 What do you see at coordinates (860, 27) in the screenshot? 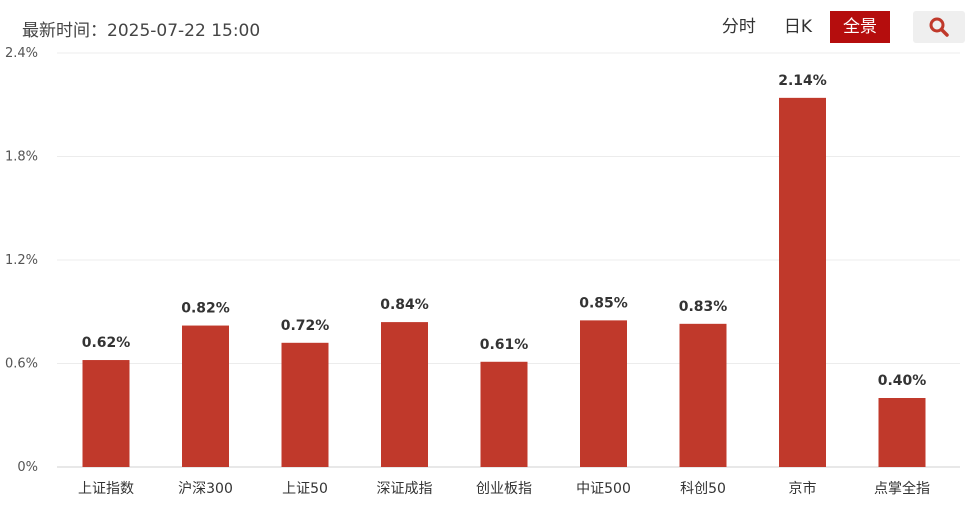
I see `tab-panorama: 全景` at bounding box center [860, 27].